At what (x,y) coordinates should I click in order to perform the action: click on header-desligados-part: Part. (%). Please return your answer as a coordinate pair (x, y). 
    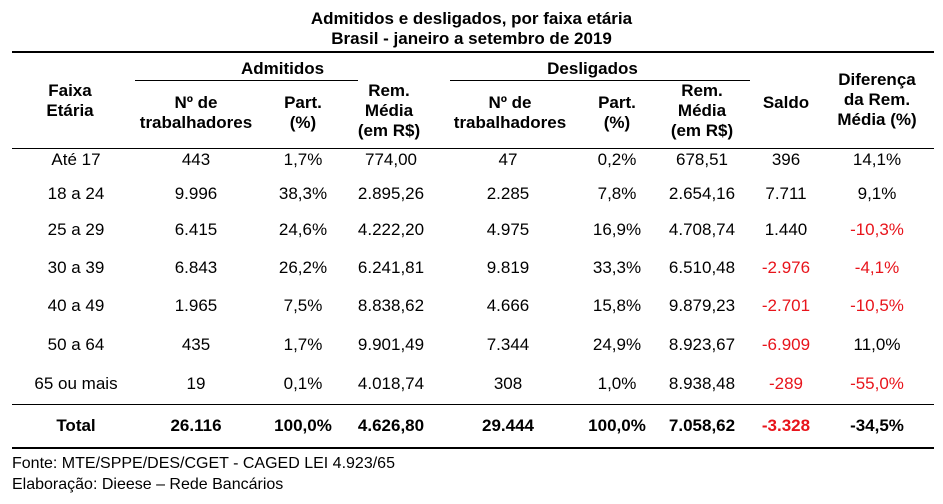
    Looking at the image, I should click on (617, 112).